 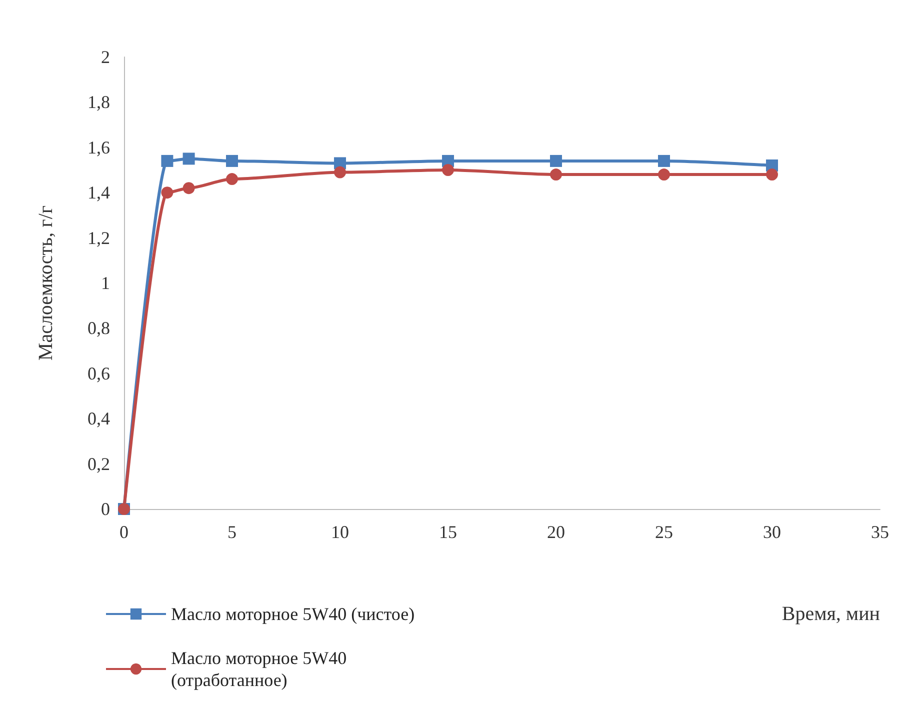 I want to click on y-tick-label: 0,4, so click(x=99, y=418).